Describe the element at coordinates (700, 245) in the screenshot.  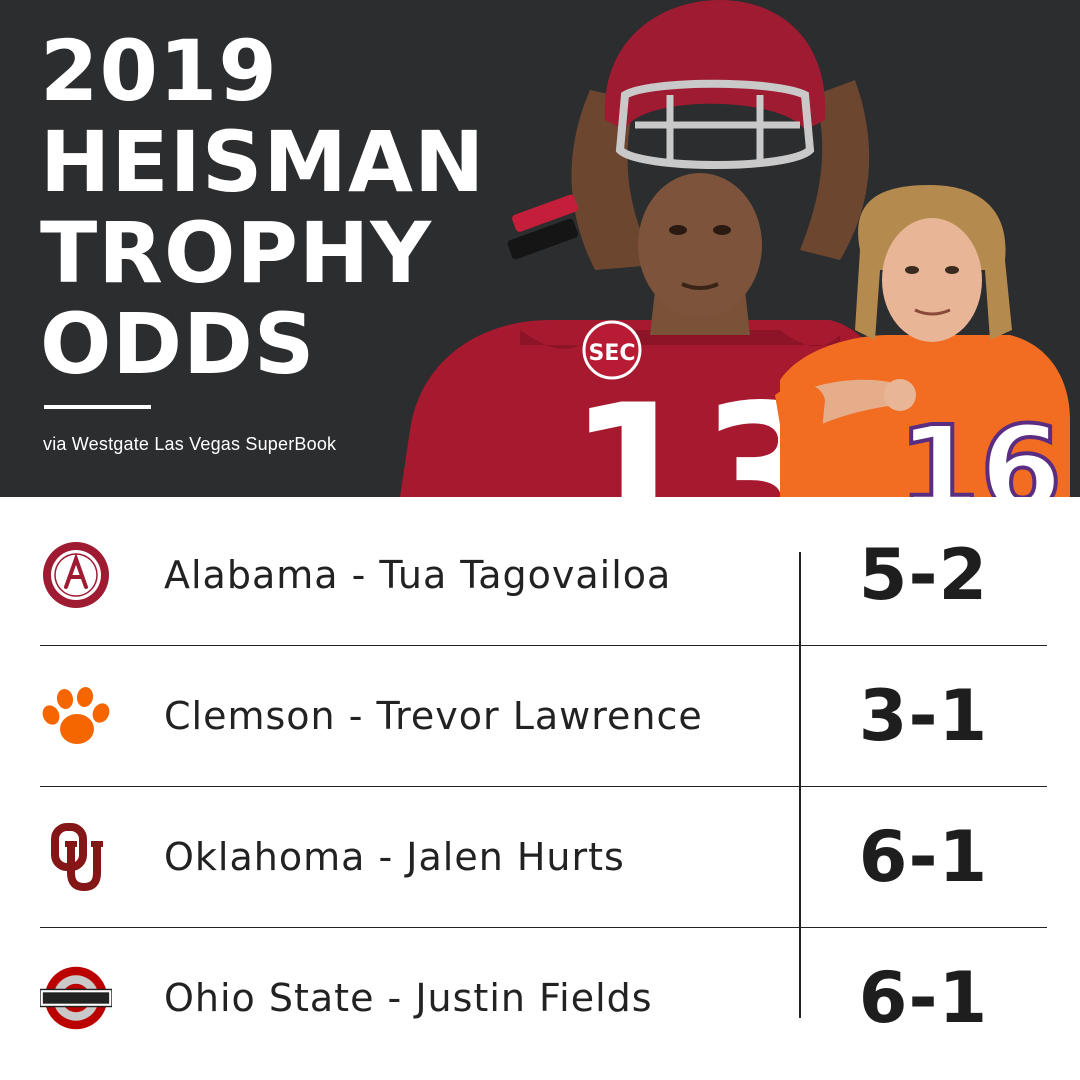
I see `left-player-face` at that location.